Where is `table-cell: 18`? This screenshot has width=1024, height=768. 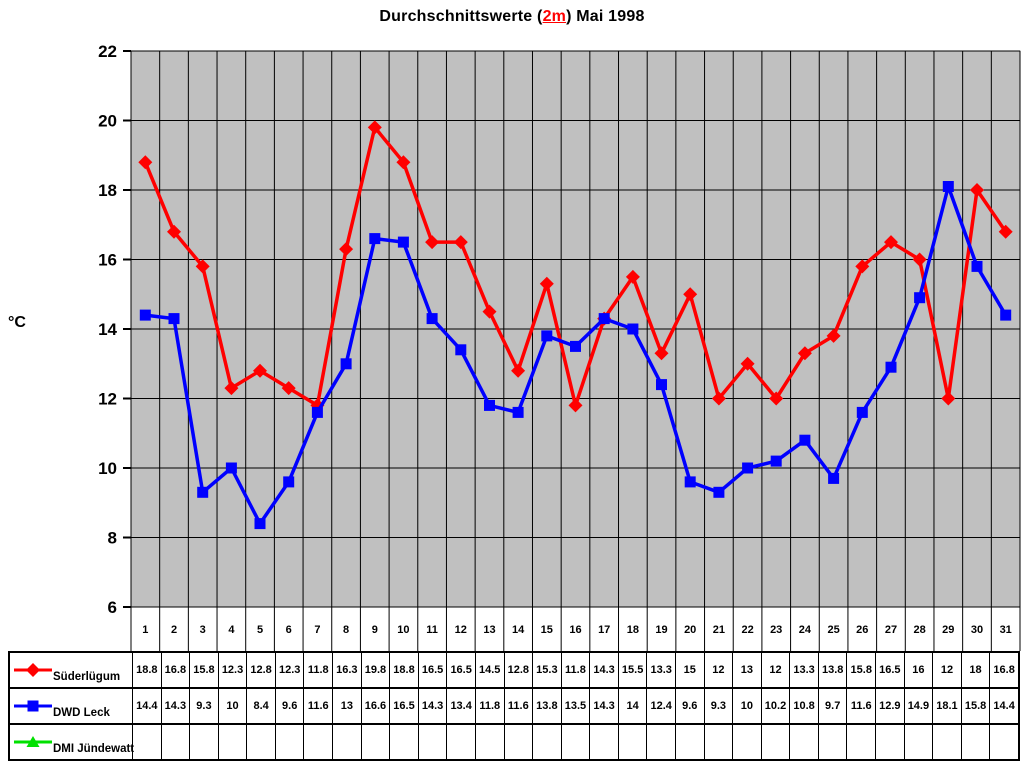
table-cell: 18 is located at coordinates (976, 670).